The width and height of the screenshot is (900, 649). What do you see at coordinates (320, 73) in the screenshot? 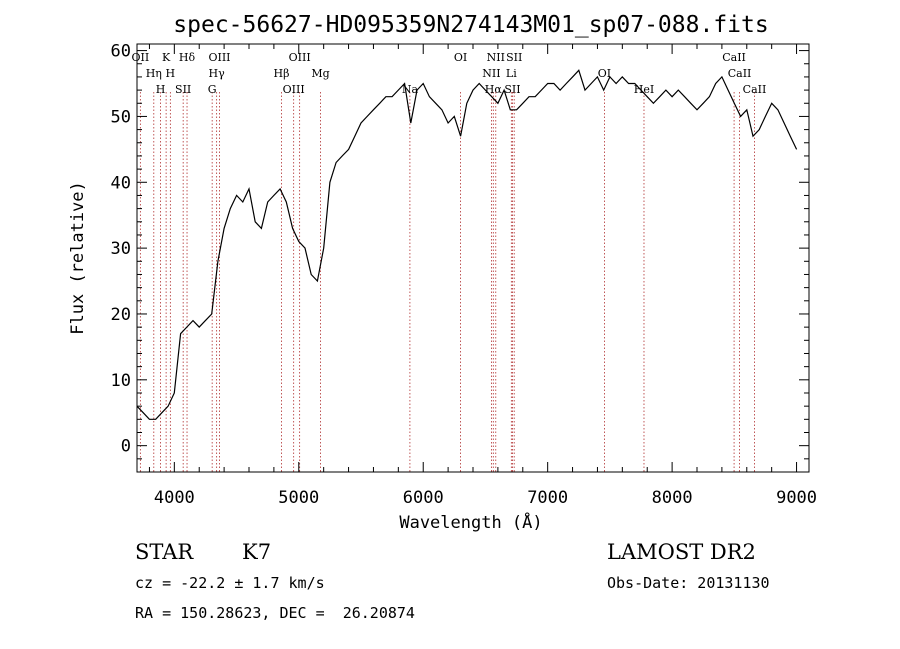
I see `spectral-line-label: Mg` at bounding box center [320, 73].